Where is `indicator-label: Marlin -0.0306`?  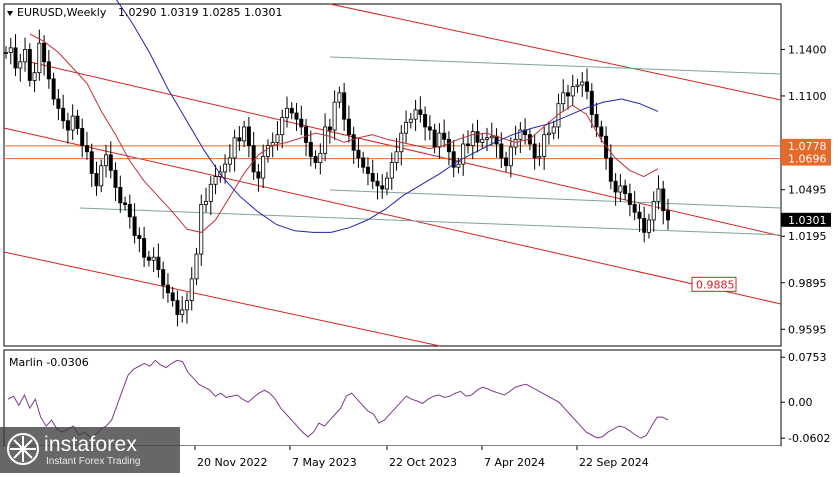 indicator-label: Marlin -0.0306 is located at coordinates (49, 362).